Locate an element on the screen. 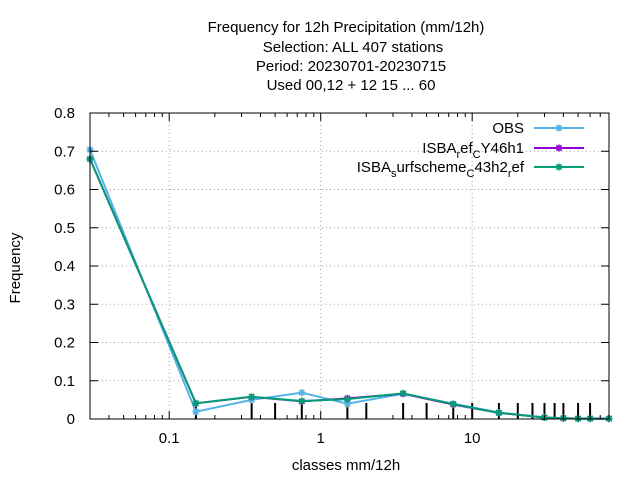  y-tick-label: 0.5 is located at coordinates (64, 228).